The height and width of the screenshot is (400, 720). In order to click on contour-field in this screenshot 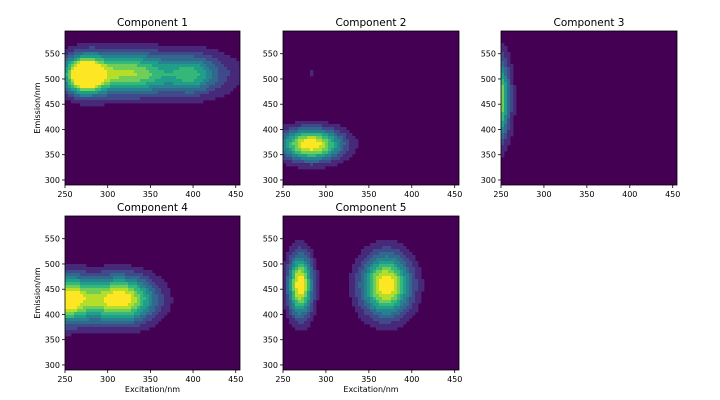, I will do `click(119, 300)`.